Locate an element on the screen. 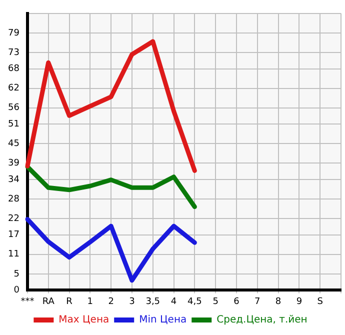  x-tick-label: RA is located at coordinates (49, 301).